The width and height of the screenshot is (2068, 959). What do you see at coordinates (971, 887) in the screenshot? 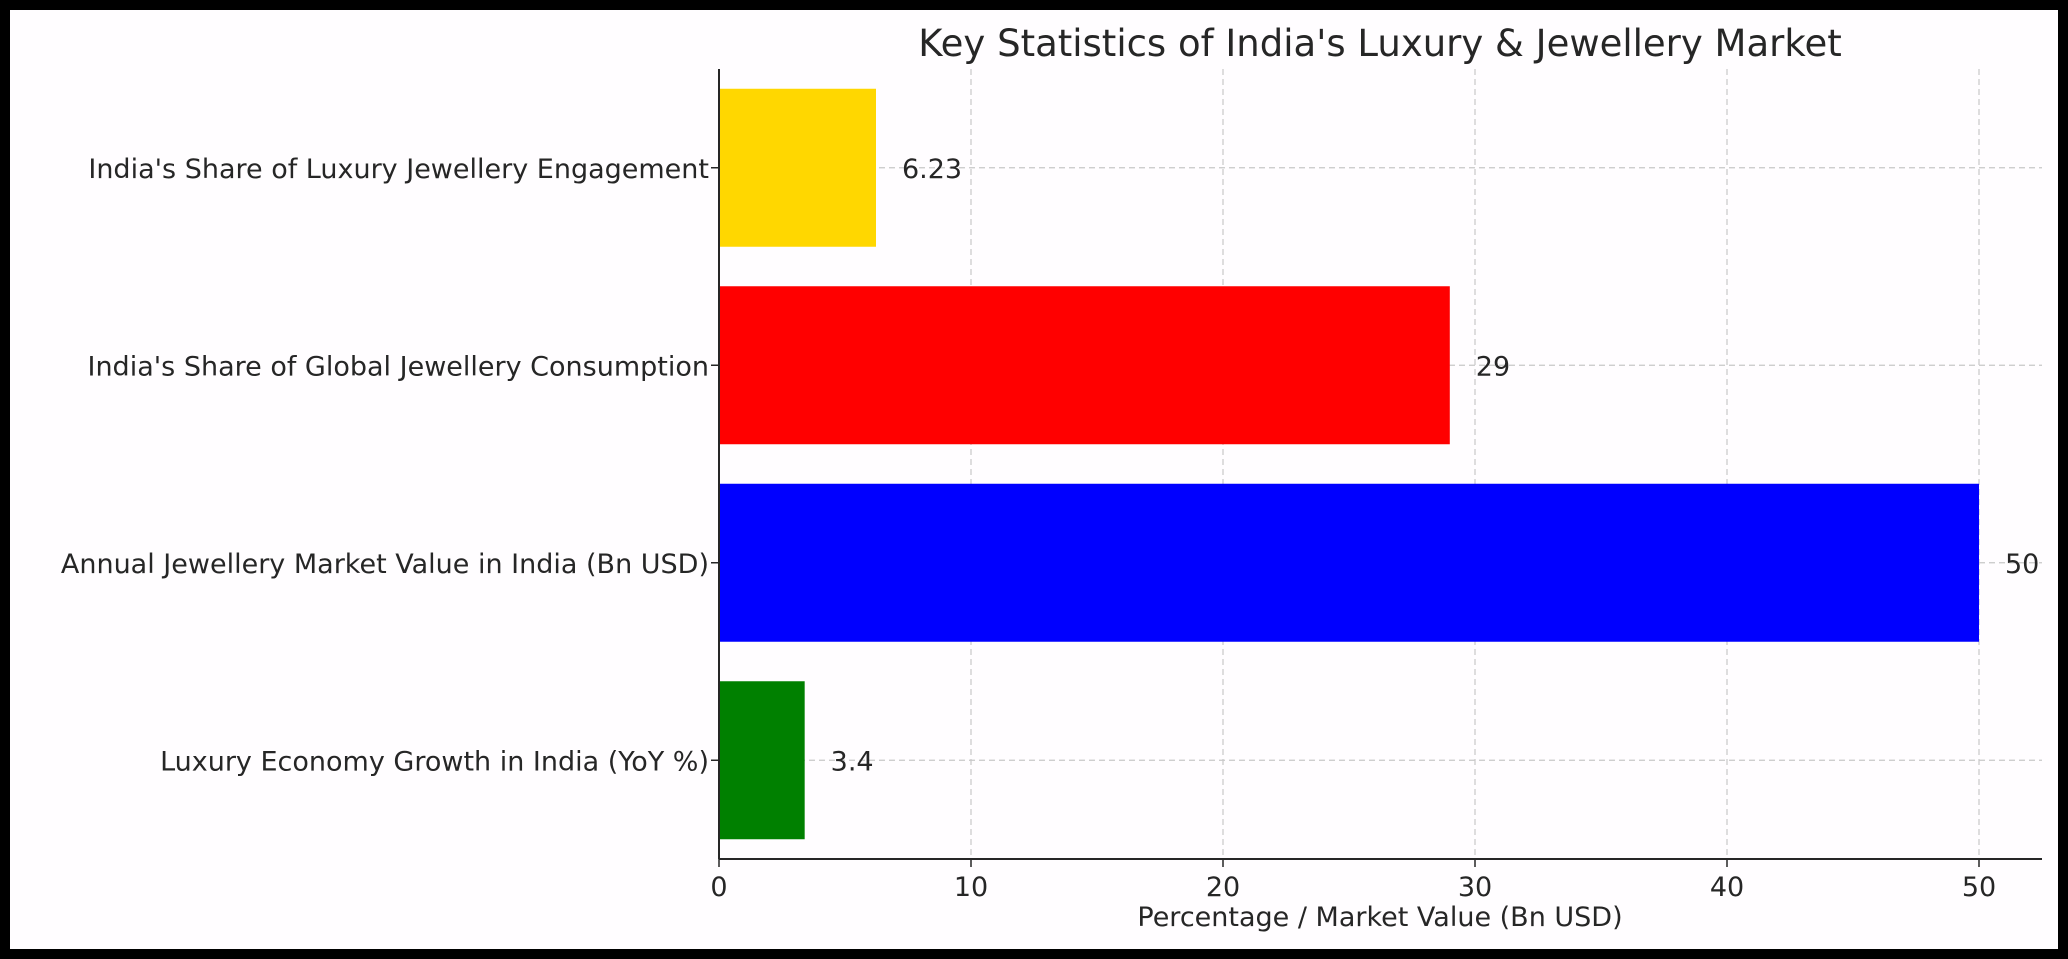
I see `x-tick-label: 10` at bounding box center [971, 887].